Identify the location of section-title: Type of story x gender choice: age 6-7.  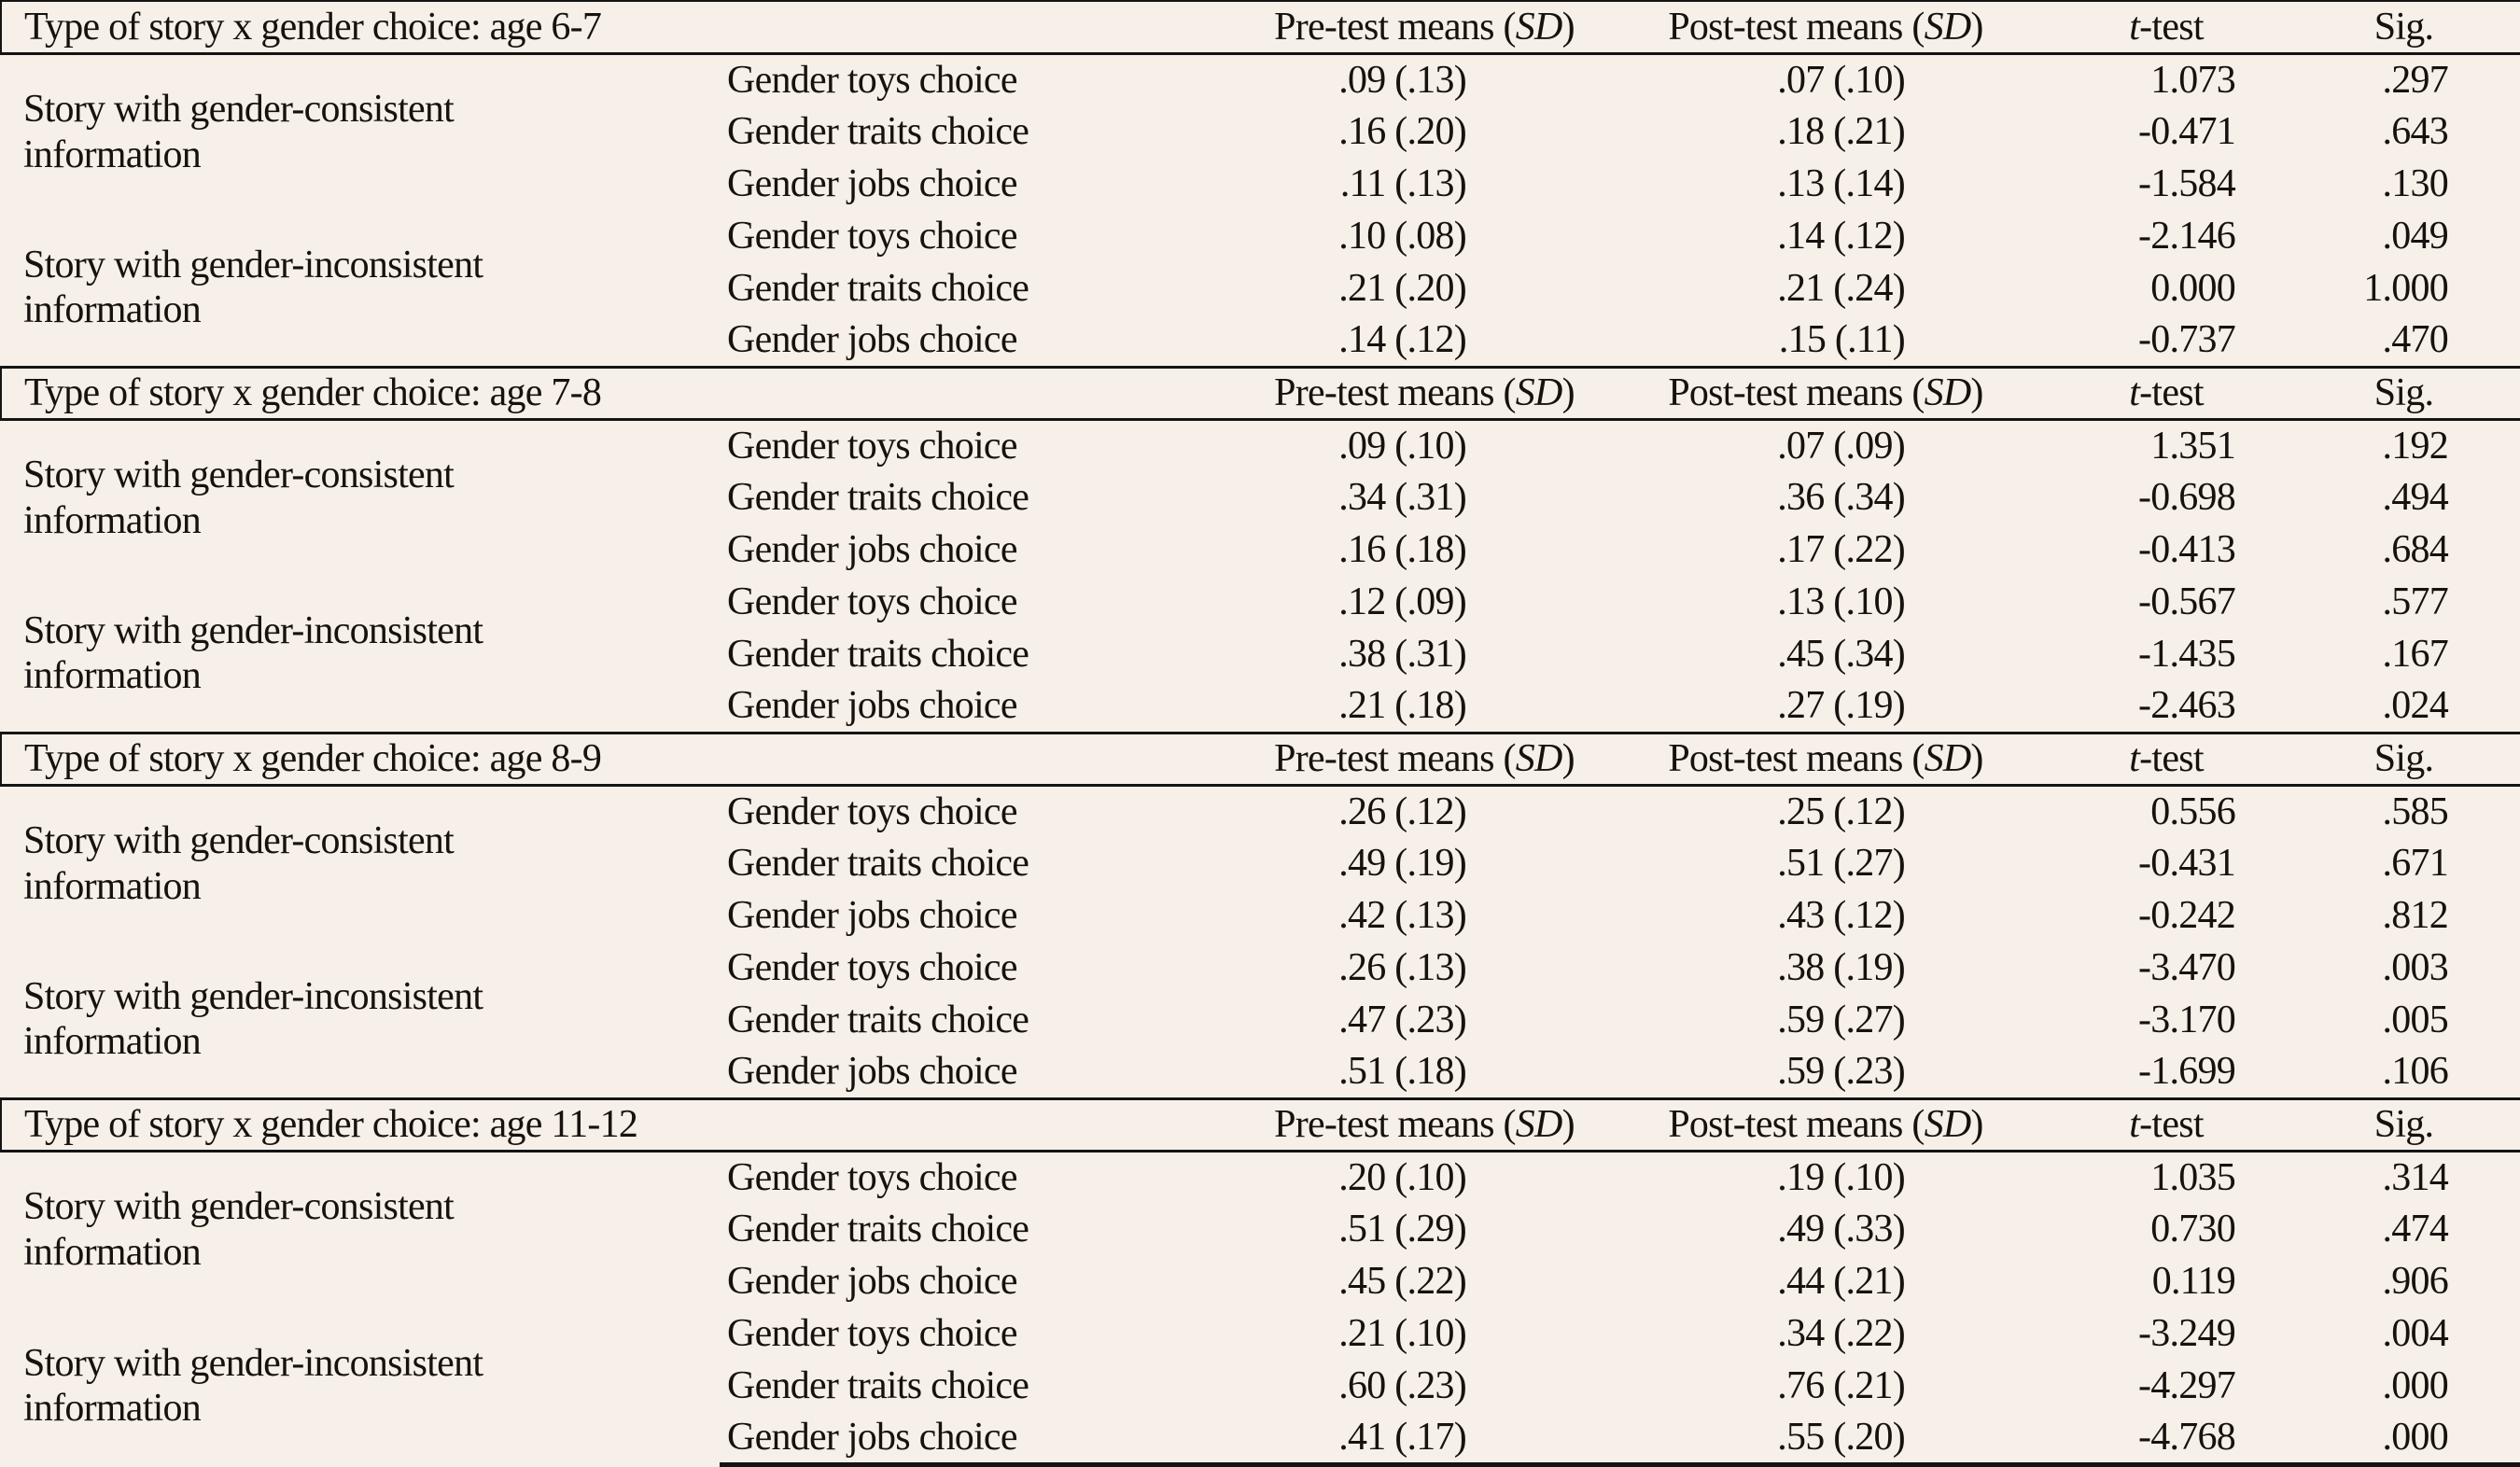
(621, 27).